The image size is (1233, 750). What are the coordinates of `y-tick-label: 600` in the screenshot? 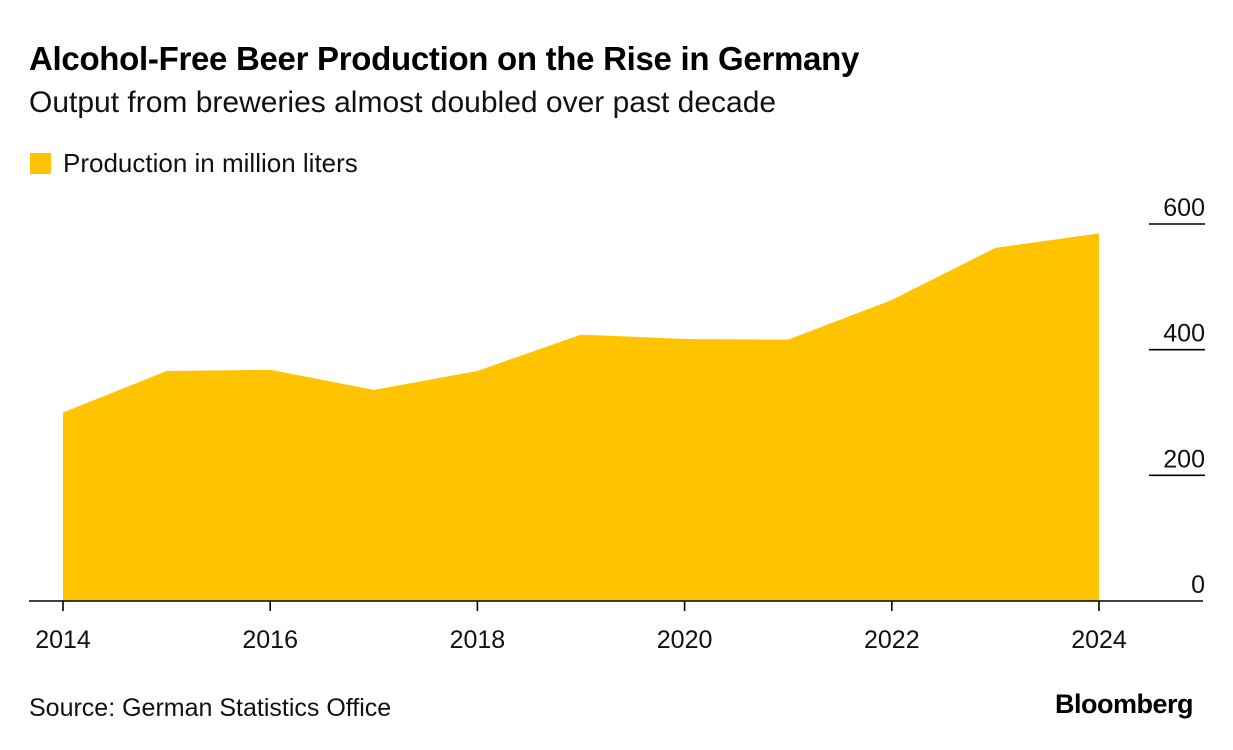 It's located at (1184, 208).